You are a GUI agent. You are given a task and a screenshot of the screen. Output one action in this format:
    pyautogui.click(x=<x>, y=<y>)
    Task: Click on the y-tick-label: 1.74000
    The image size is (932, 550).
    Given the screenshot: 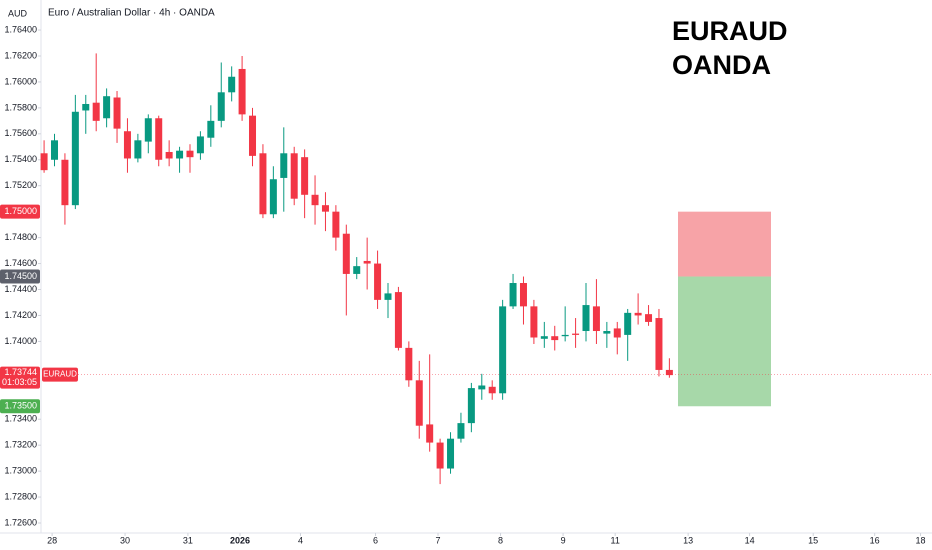 What is the action you would take?
    pyautogui.click(x=20, y=341)
    